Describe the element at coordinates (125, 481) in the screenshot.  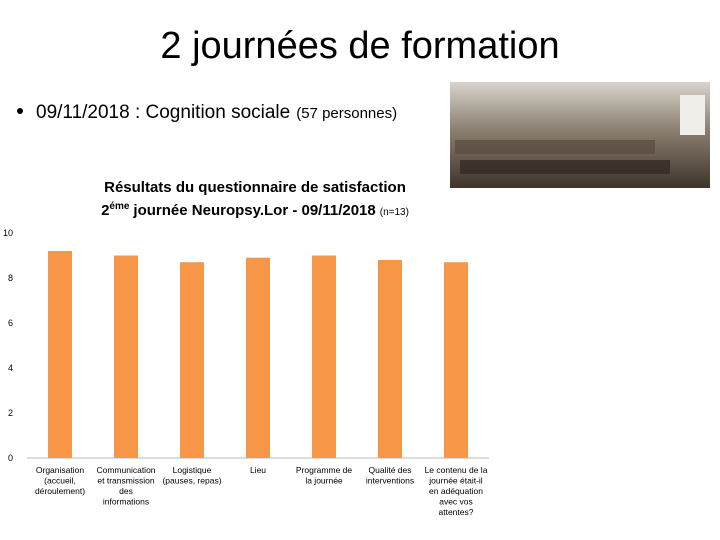
I see `x-tick-label: et transmission` at that location.